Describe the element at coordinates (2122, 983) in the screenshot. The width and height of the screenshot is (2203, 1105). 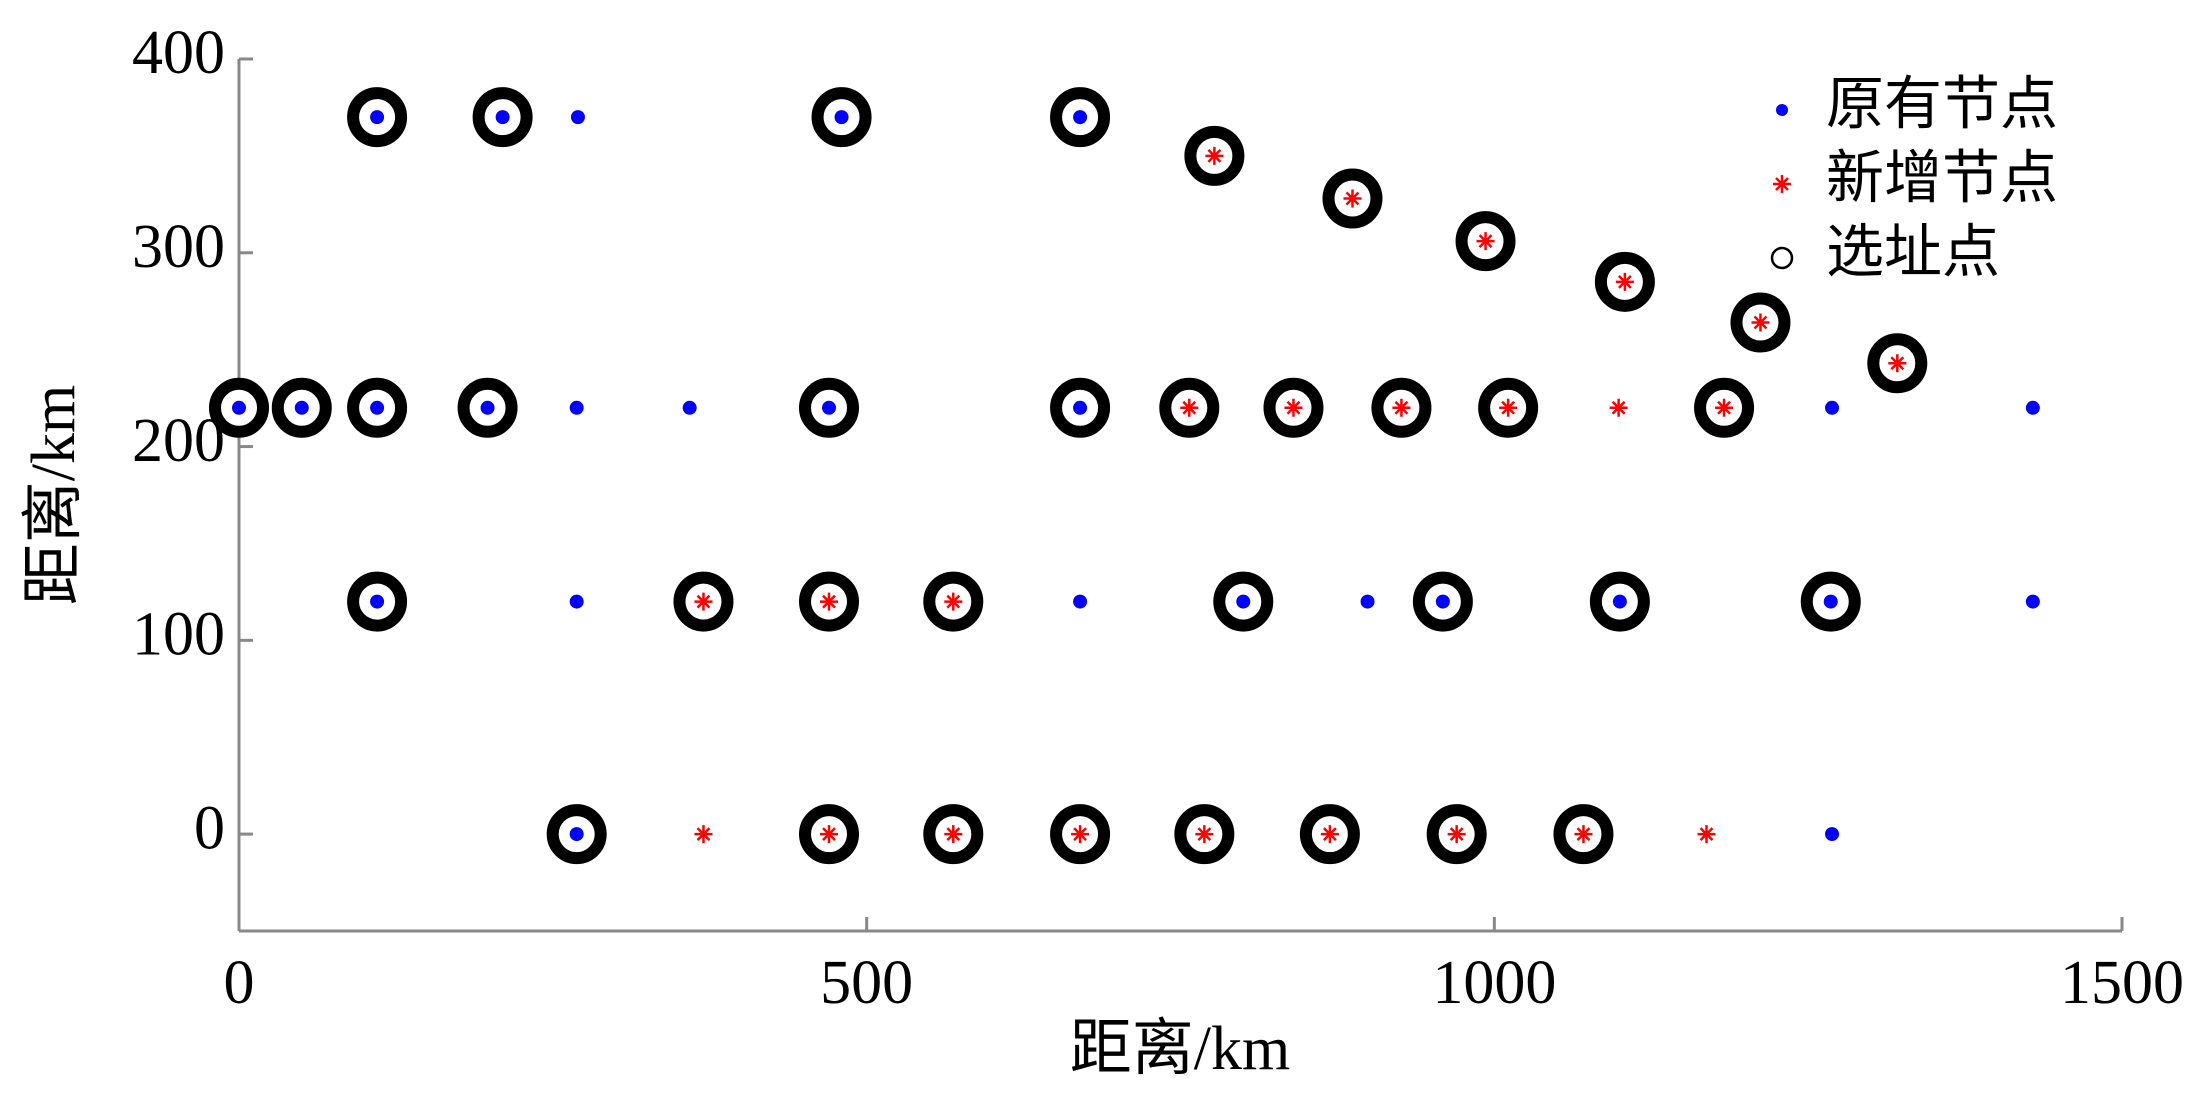
I see `x-tick-label: 1500` at that location.